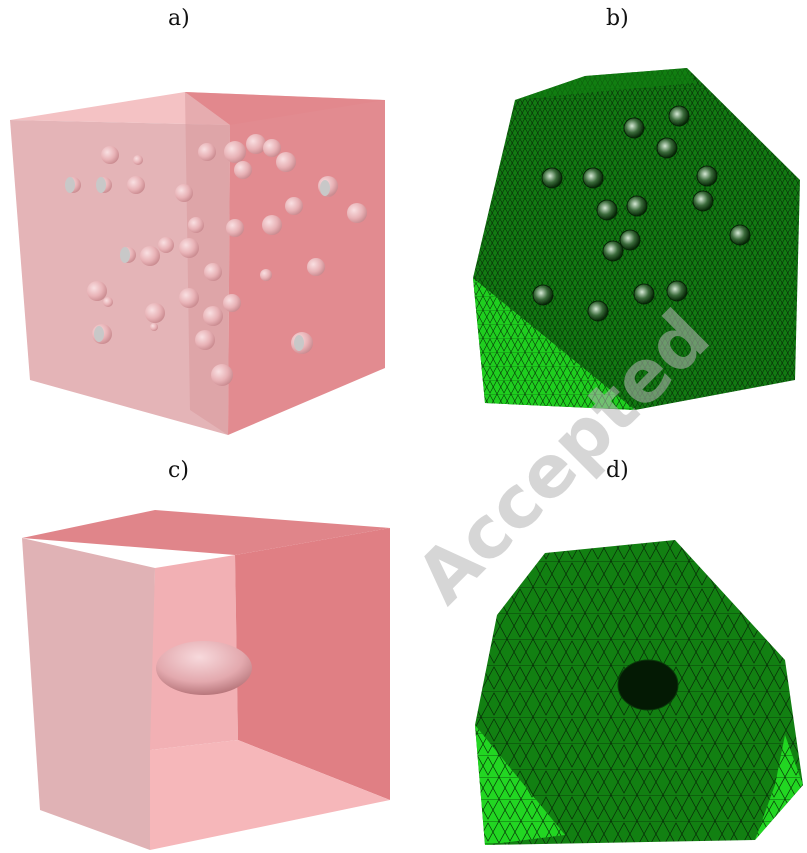  I want to click on mesh-ellipsoid-figure, so click(639, 692).